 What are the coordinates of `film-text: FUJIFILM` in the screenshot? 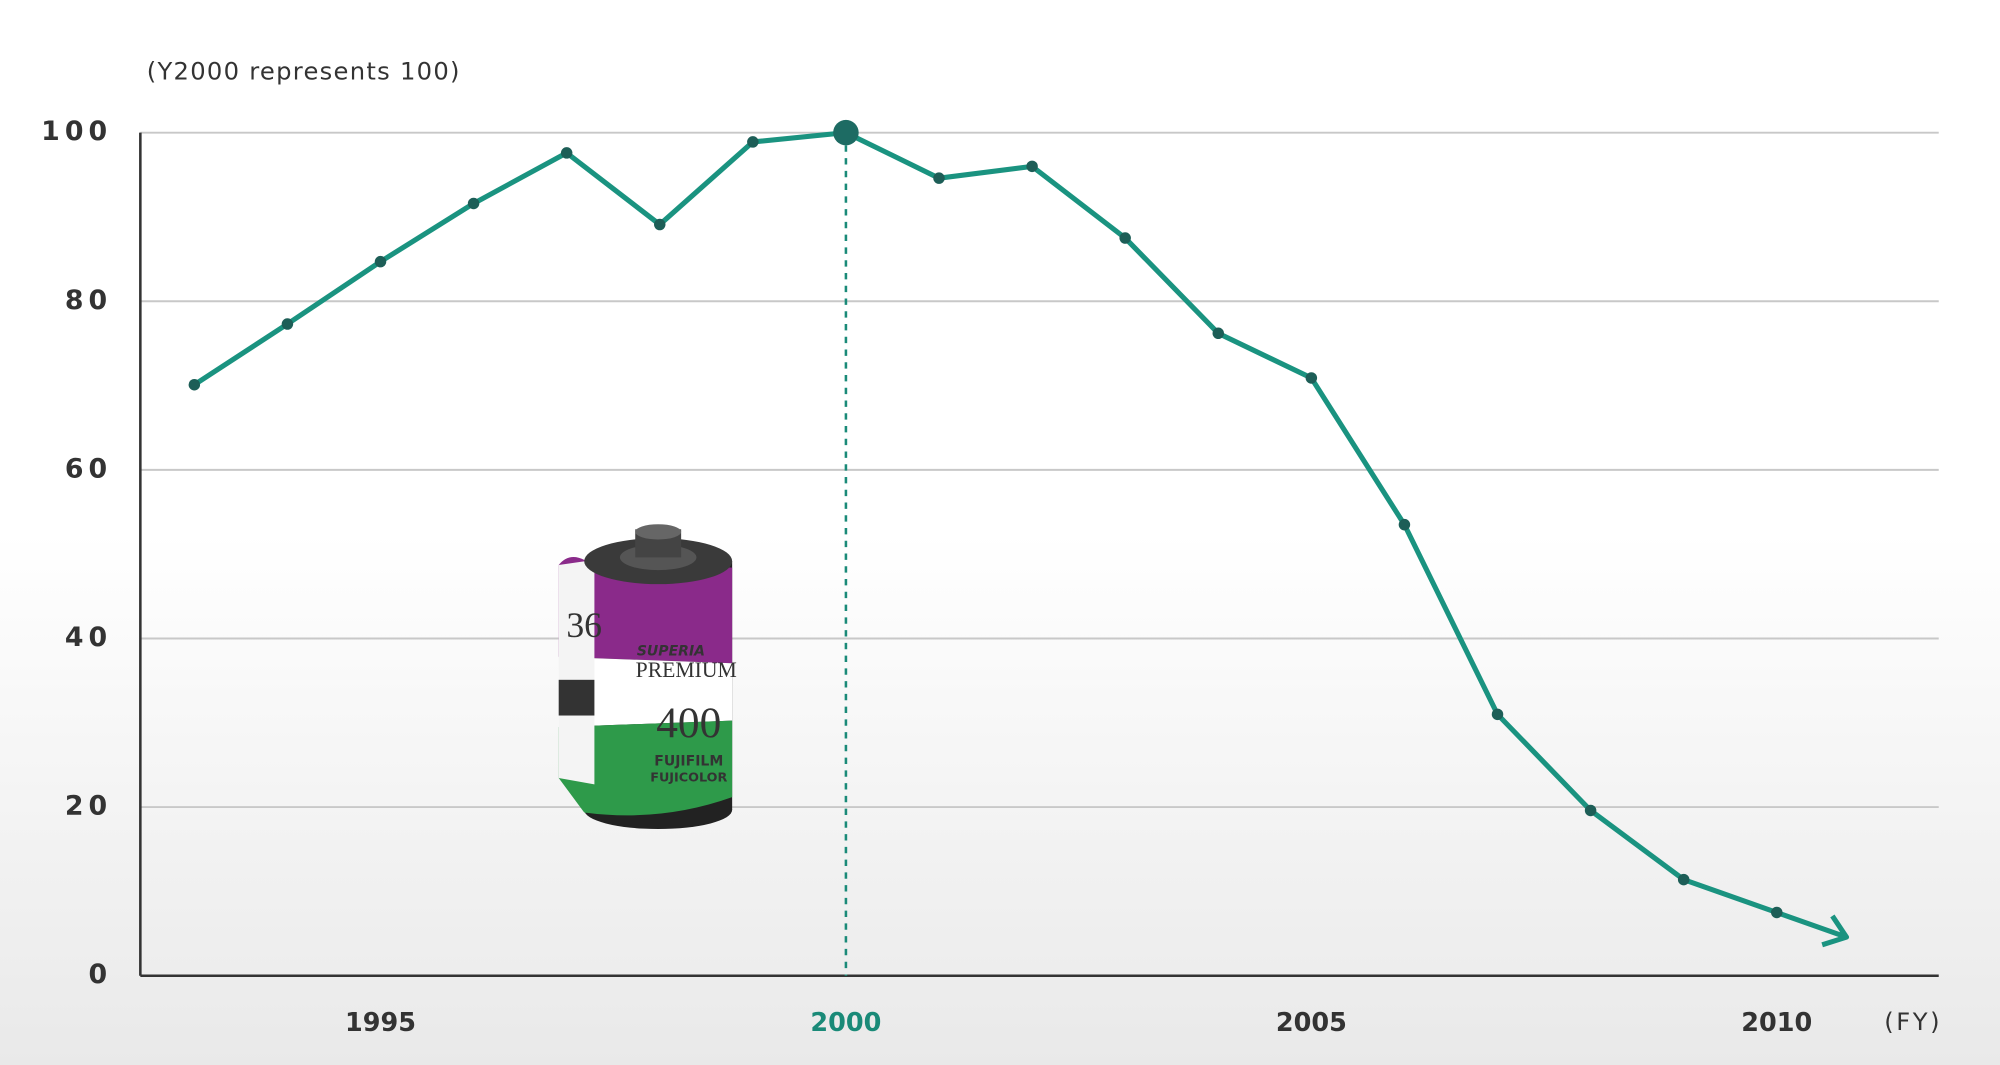 It's located at (688, 761).